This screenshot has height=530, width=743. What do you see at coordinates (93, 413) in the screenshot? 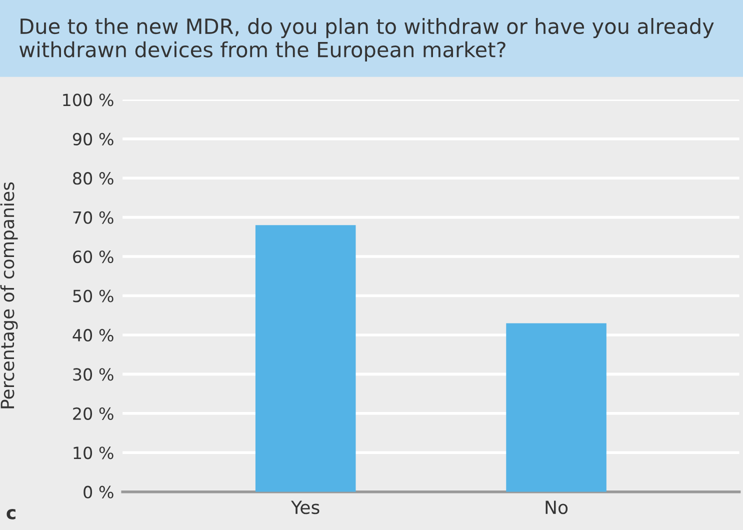
I see `y-tick-label: 20 %` at bounding box center [93, 413].